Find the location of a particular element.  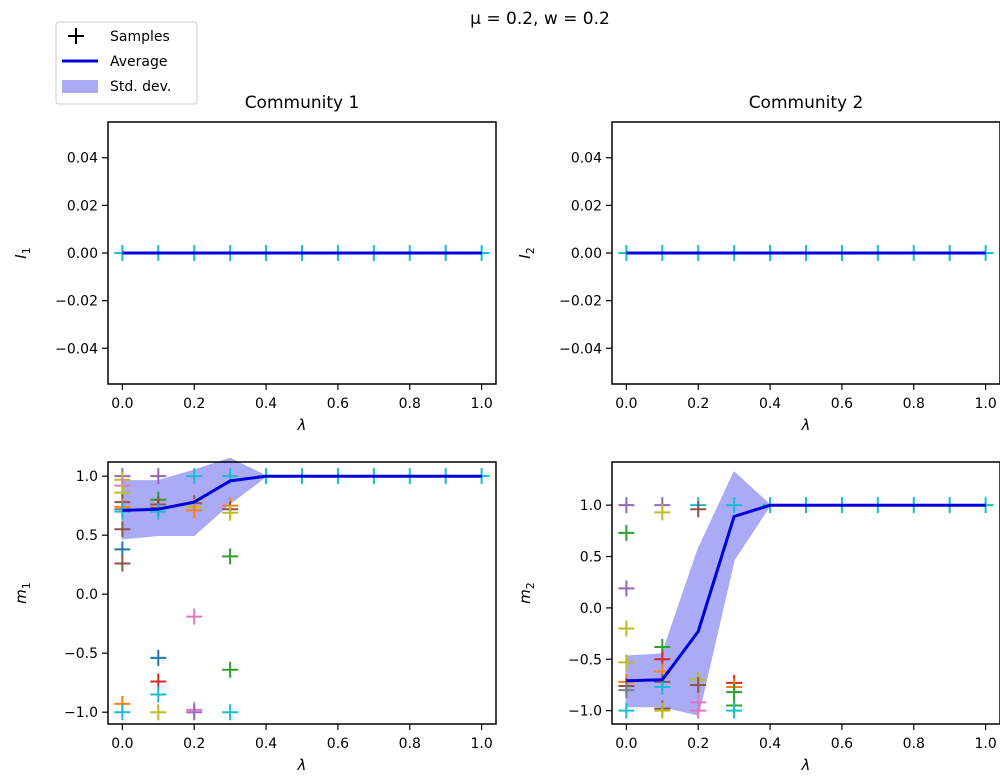

legend-label-samples: Samples is located at coordinates (140, 37).